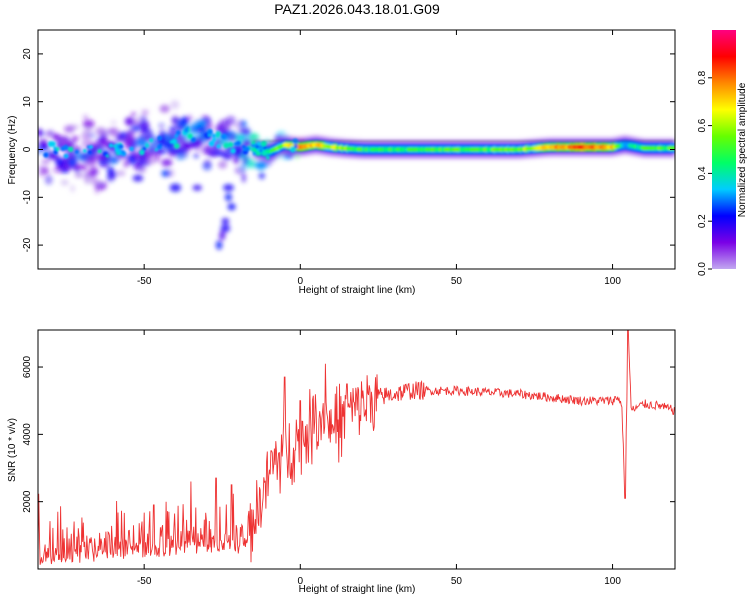 The width and height of the screenshot is (750, 600). Describe the element at coordinates (742, 149) in the screenshot. I see `colorbar-label: Normalized spectral amplitude` at that location.